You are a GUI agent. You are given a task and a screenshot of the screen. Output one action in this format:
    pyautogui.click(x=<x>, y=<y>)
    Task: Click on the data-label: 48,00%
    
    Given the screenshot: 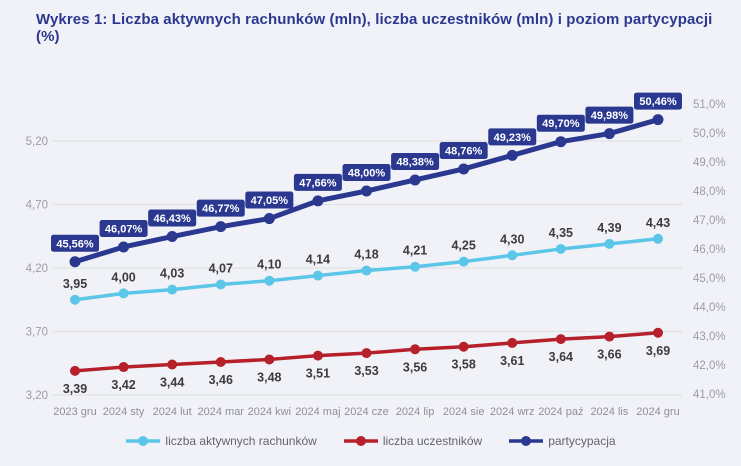 What is the action you would take?
    pyautogui.click(x=367, y=174)
    